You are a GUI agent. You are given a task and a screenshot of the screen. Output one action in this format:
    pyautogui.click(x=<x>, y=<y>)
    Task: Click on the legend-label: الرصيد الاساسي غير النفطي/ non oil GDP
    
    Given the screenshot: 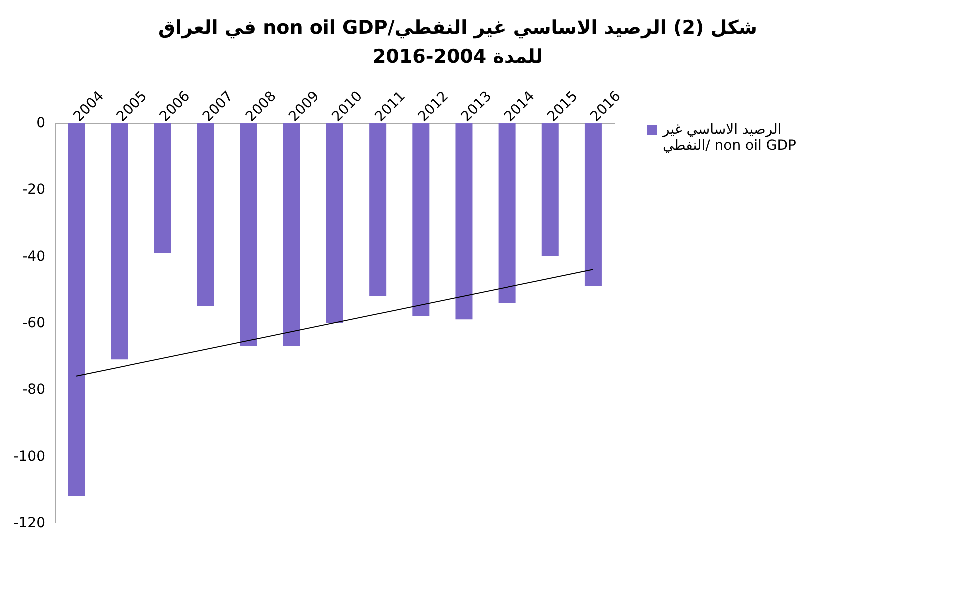 What is the action you would take?
    pyautogui.click(x=729, y=138)
    